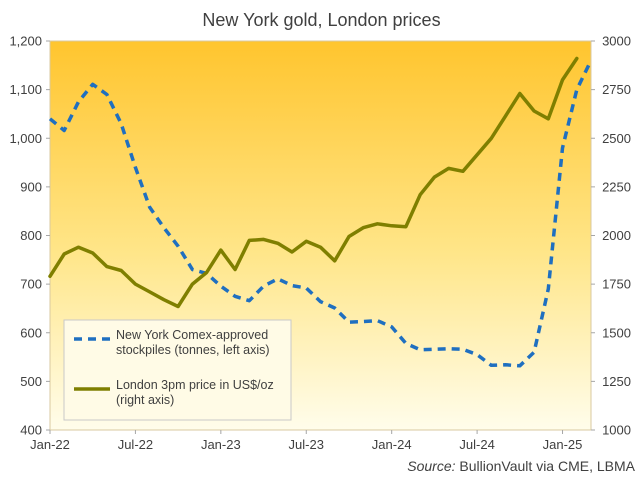 The image size is (643, 480). I want to click on right-axis-tick-label: 1000, so click(616, 430).